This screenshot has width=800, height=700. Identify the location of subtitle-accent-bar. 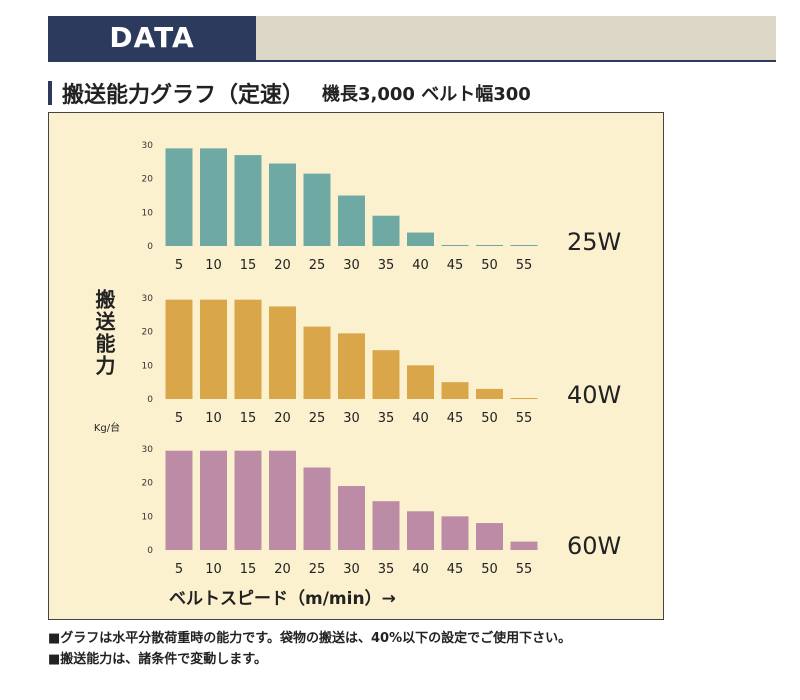
(50, 93).